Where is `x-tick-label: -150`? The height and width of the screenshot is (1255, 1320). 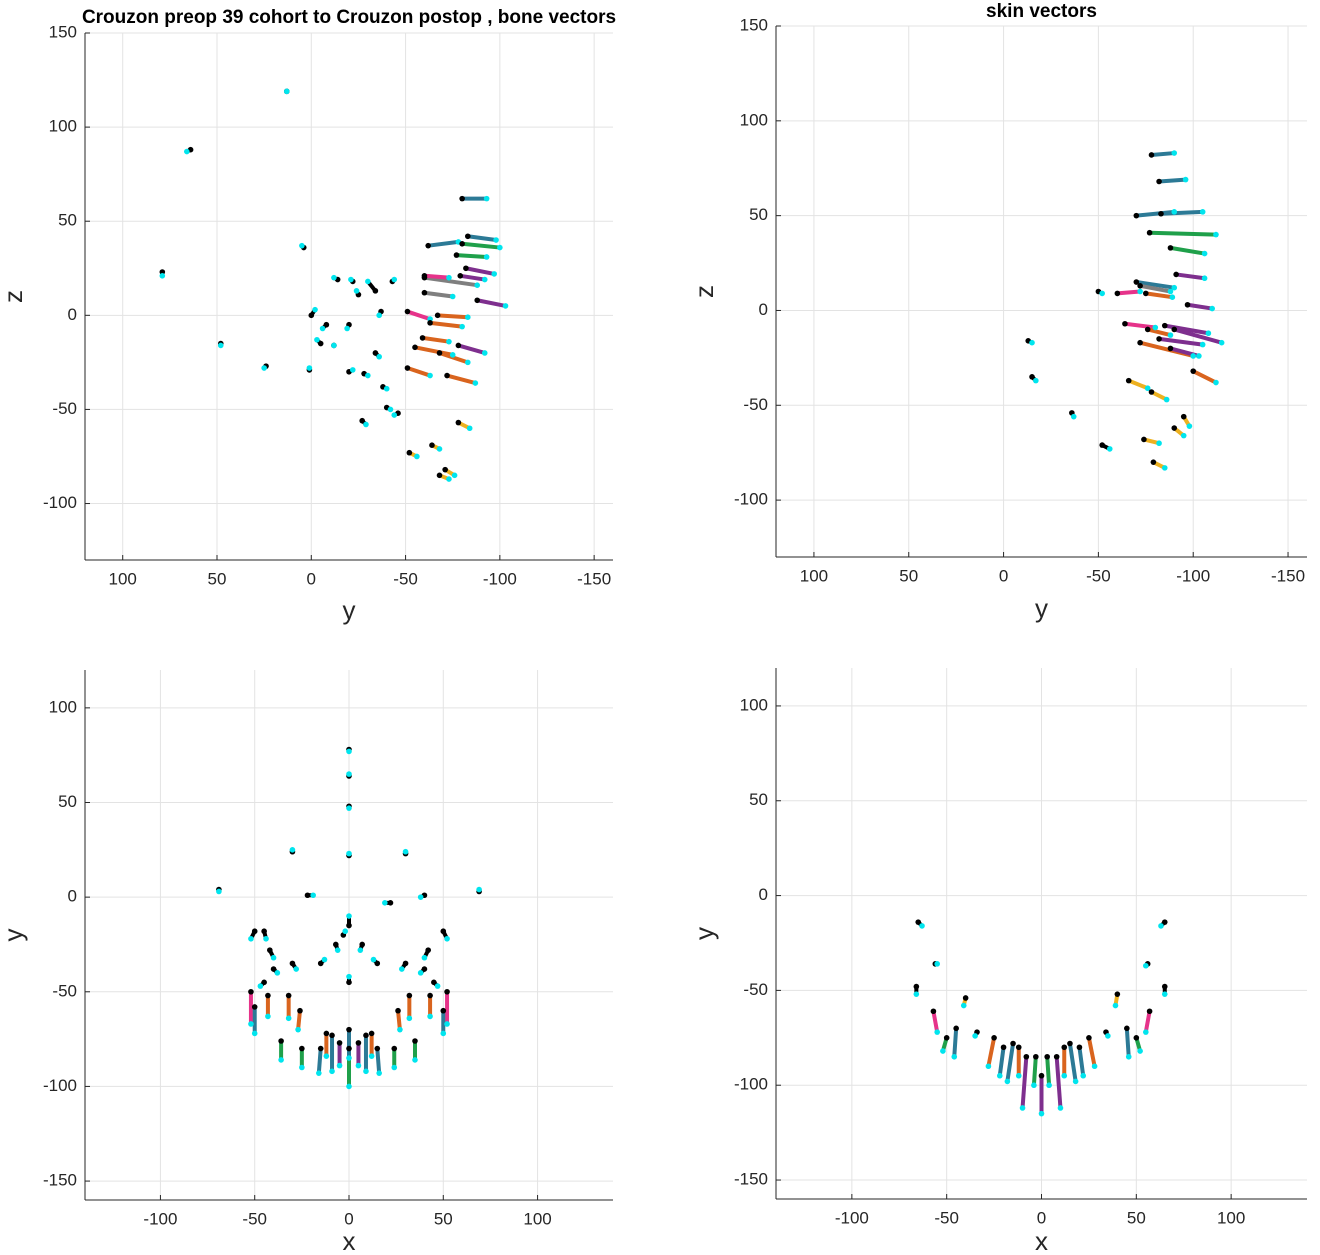
x-tick-label: -150 is located at coordinates (594, 578).